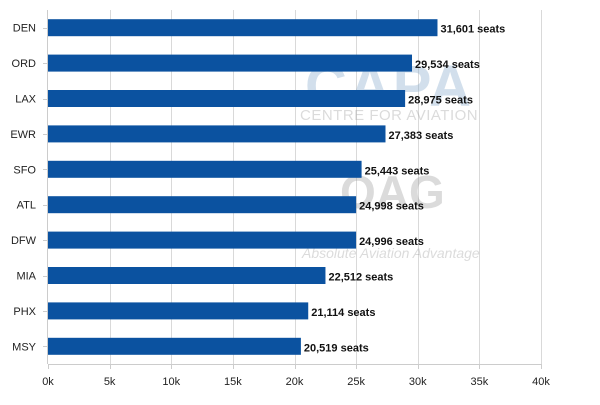 Image resolution: width=600 pixels, height=405 pixels. Describe the element at coordinates (420, 136) in the screenshot. I see `data-label: 27,383 seats` at that location.